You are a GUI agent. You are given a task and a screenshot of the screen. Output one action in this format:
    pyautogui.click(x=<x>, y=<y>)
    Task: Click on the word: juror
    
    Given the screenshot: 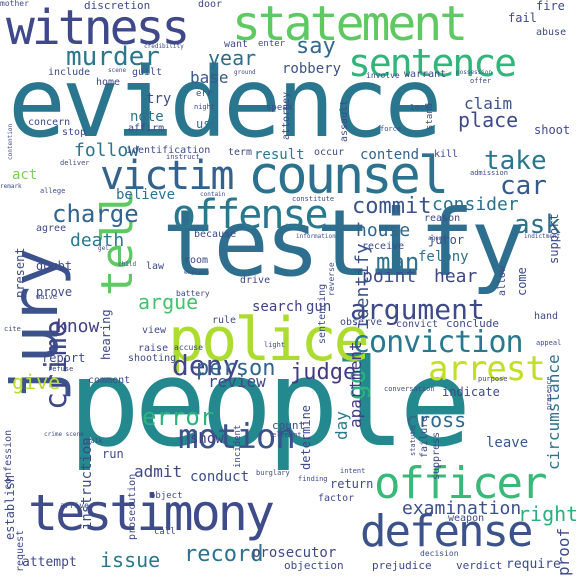 What is the action you would take?
    pyautogui.click(x=446, y=240)
    